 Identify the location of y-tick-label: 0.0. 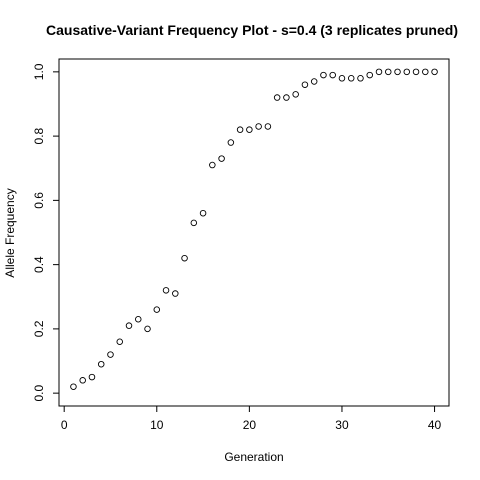
(39, 392).